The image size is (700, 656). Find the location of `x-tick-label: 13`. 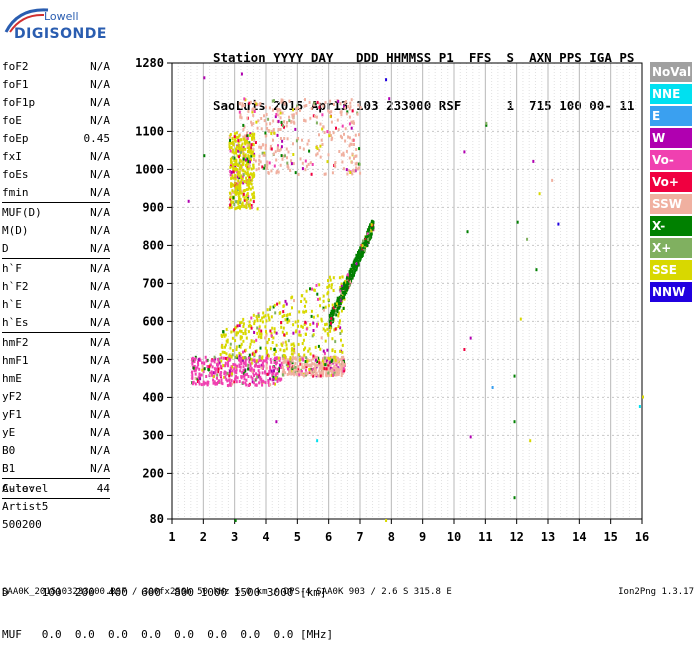

x-tick-label: 13 is located at coordinates (548, 537).